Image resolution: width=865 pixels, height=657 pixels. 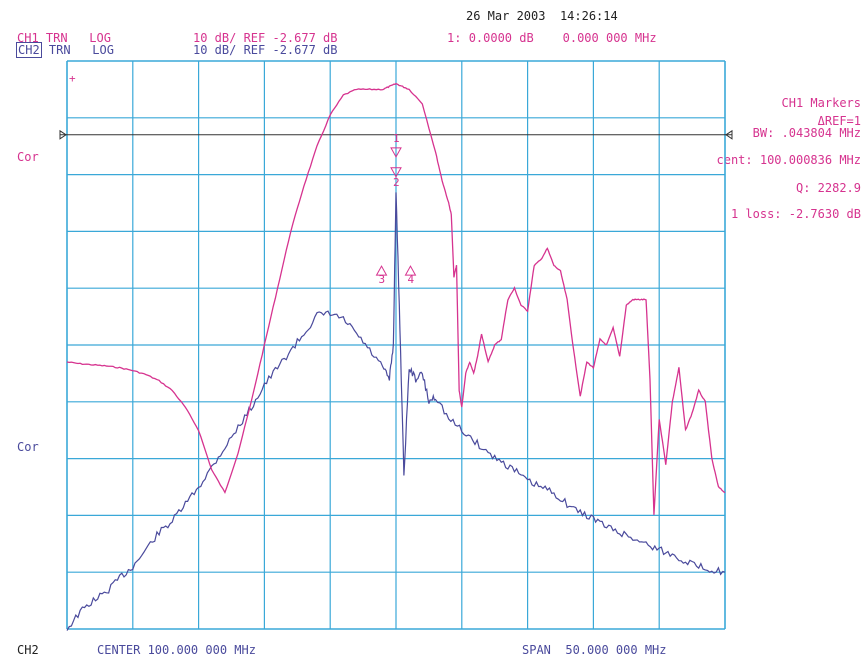 I want to click on marker-label: 3, so click(x=382, y=279).